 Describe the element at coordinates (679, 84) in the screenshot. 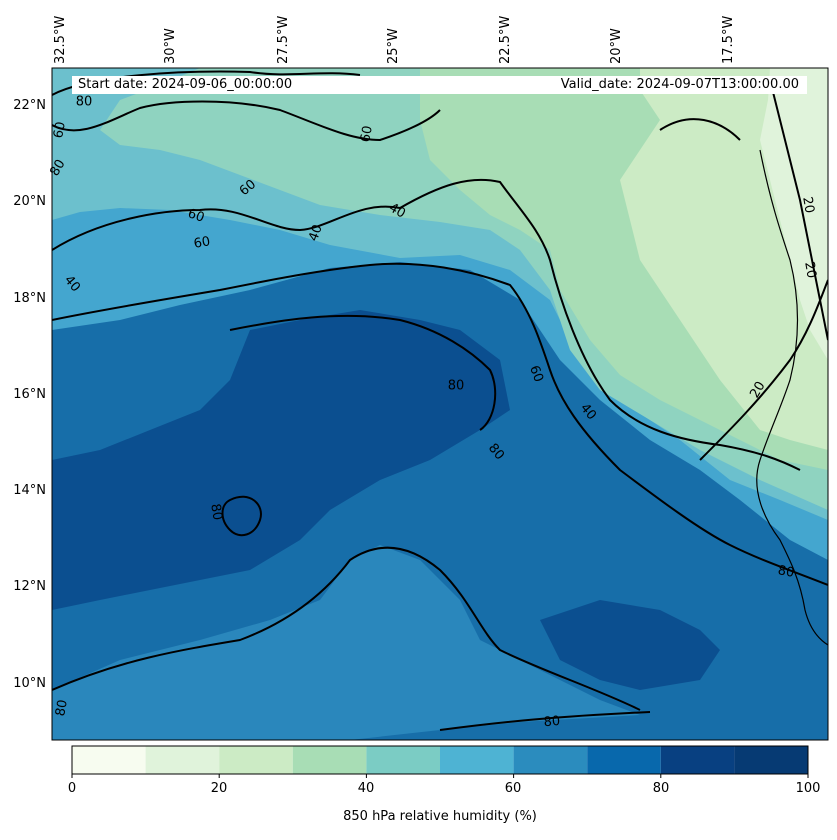

I see `valid-date-label: Valid_date: 2024-09-07T13:00:00.00` at that location.